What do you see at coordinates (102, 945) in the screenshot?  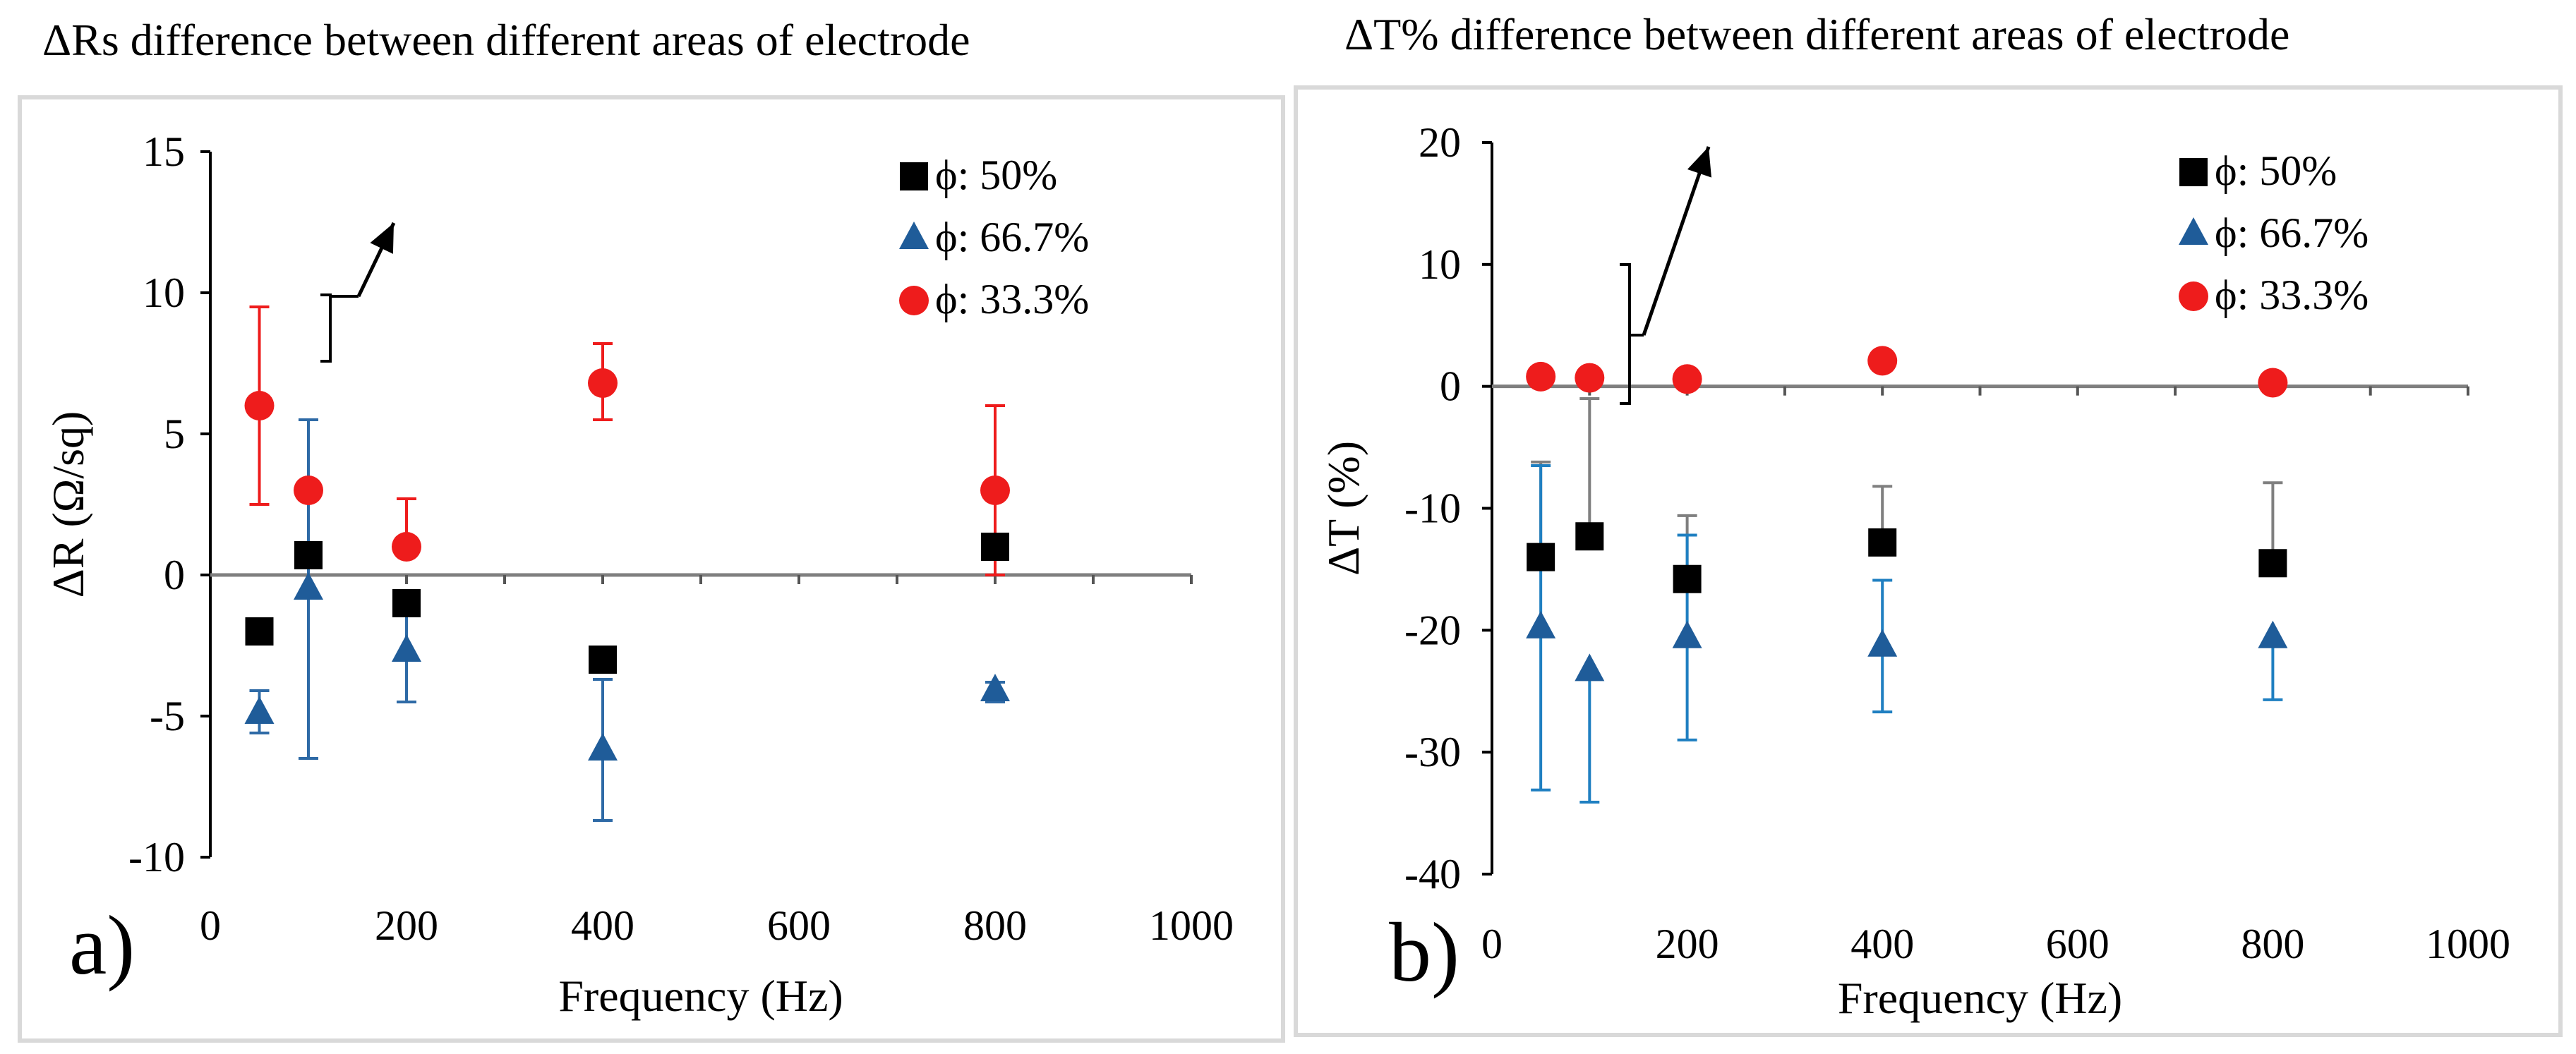 I see `panel-label: a)` at bounding box center [102, 945].